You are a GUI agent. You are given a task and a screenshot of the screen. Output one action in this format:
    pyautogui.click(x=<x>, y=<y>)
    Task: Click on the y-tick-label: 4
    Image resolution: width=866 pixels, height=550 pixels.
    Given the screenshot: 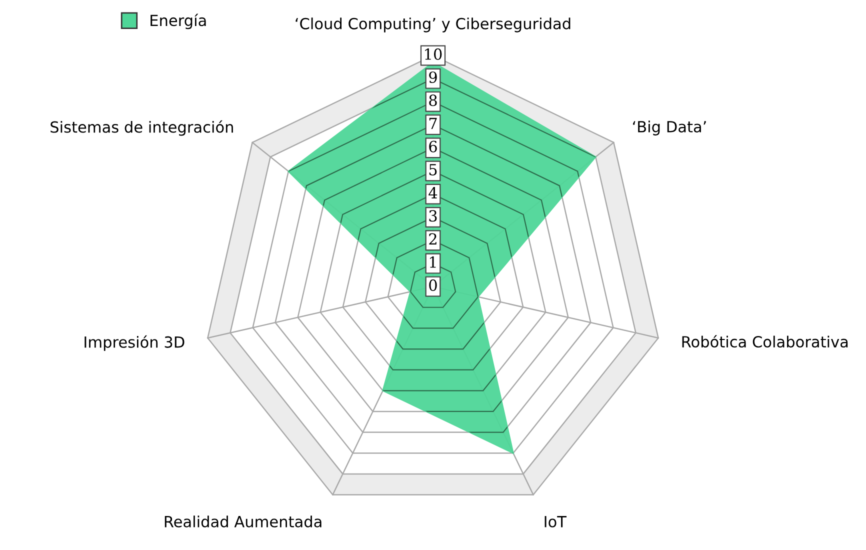 What is the action you would take?
    pyautogui.click(x=433, y=192)
    